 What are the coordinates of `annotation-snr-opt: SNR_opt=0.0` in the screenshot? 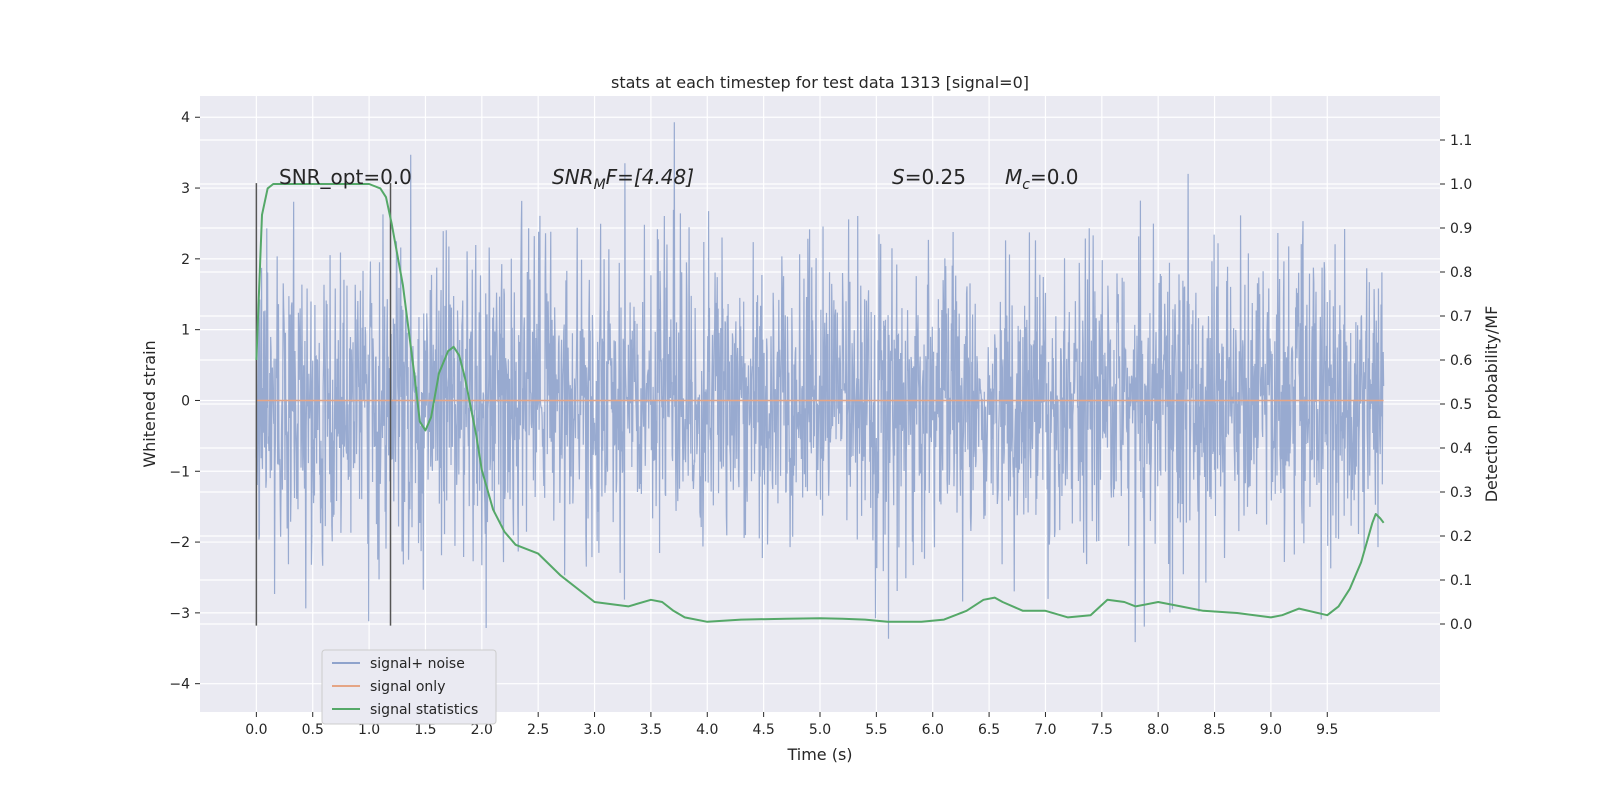 It's located at (345, 177).